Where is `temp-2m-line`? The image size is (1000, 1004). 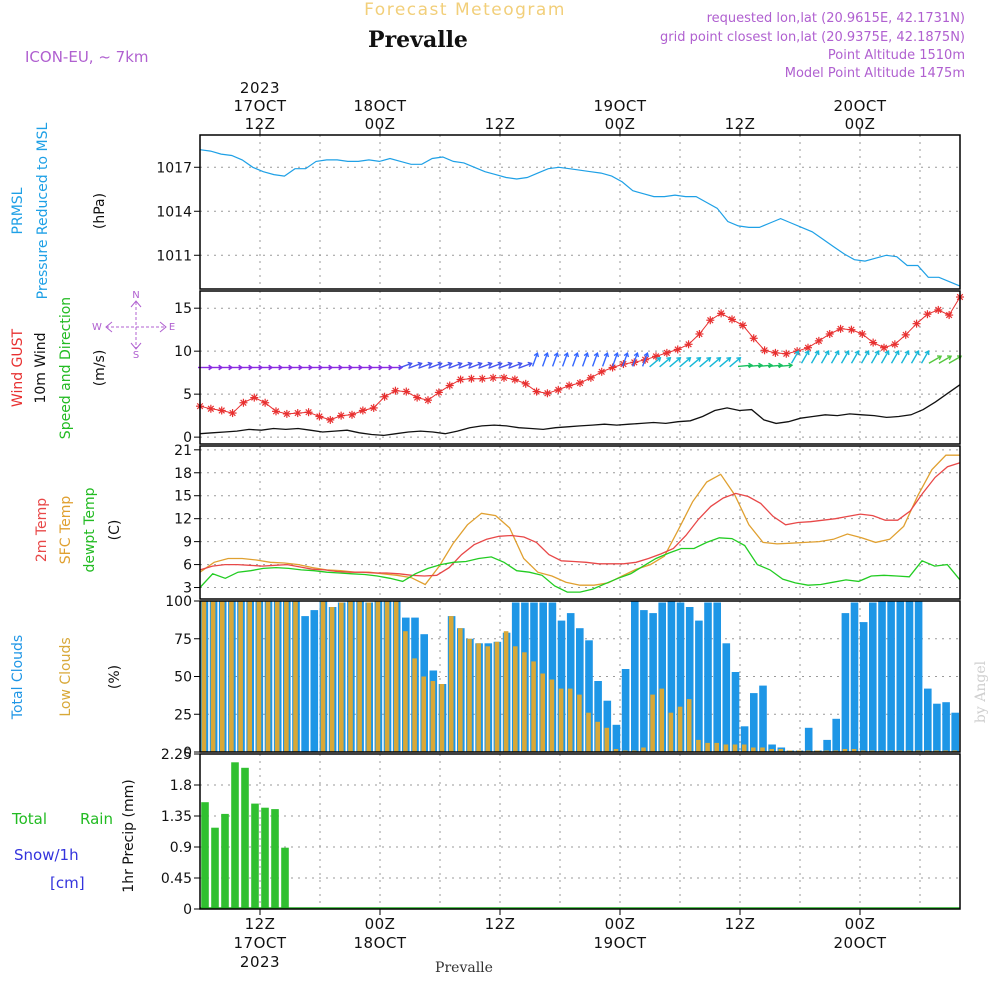
temp-2m-line is located at coordinates (580, 519).